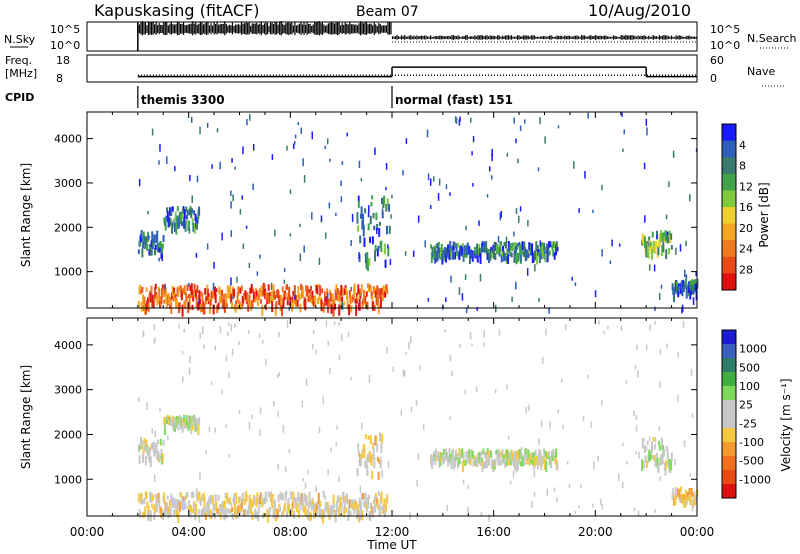 The image size is (800, 554). What do you see at coordinates (595, 532) in the screenshot?
I see `x-tick-label-5: 20:00` at bounding box center [595, 532].